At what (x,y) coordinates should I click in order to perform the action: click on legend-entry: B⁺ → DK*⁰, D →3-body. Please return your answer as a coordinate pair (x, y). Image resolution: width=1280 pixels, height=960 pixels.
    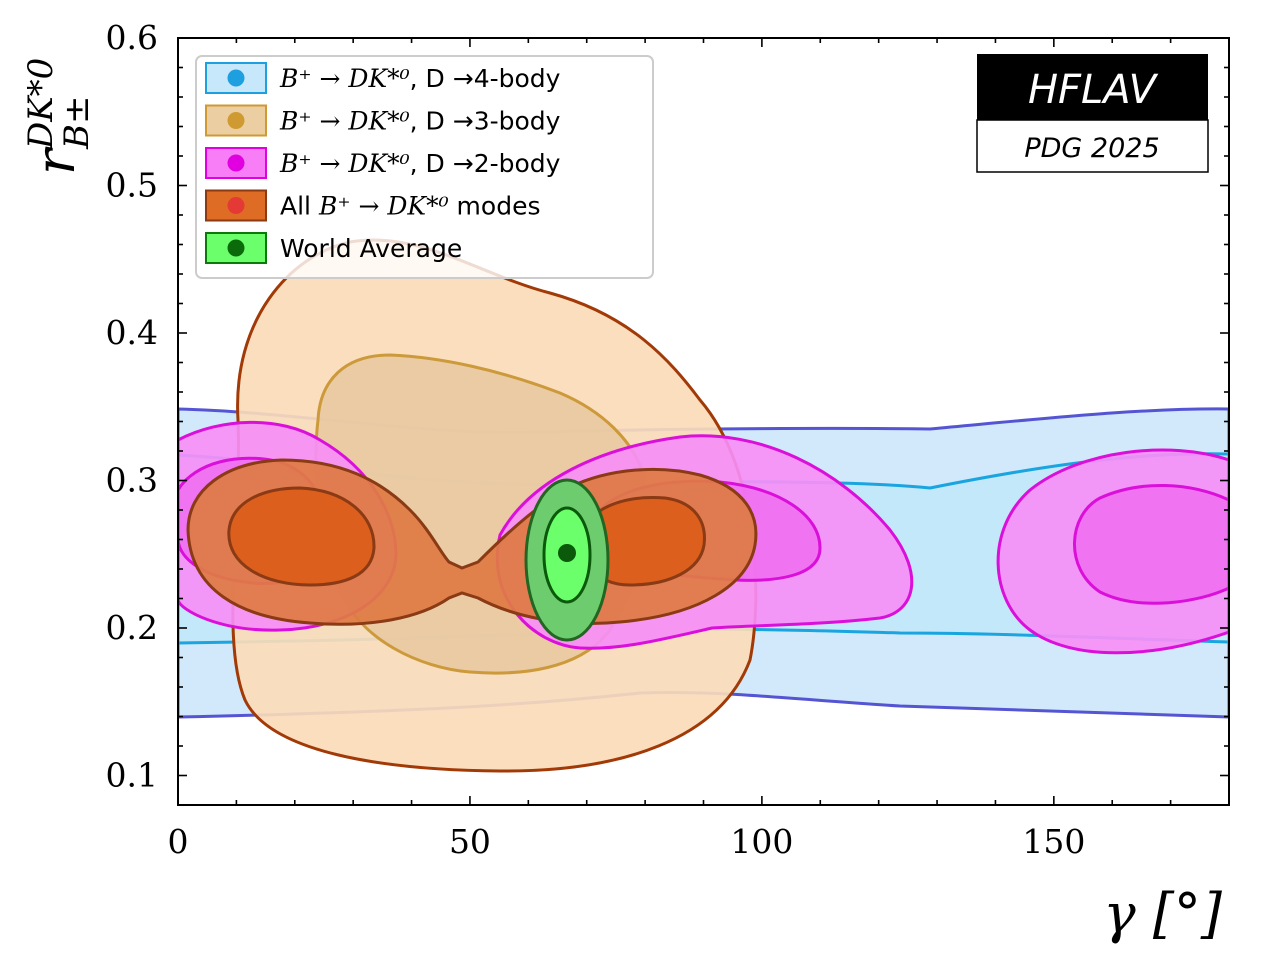
    Looking at the image, I should click on (383, 120).